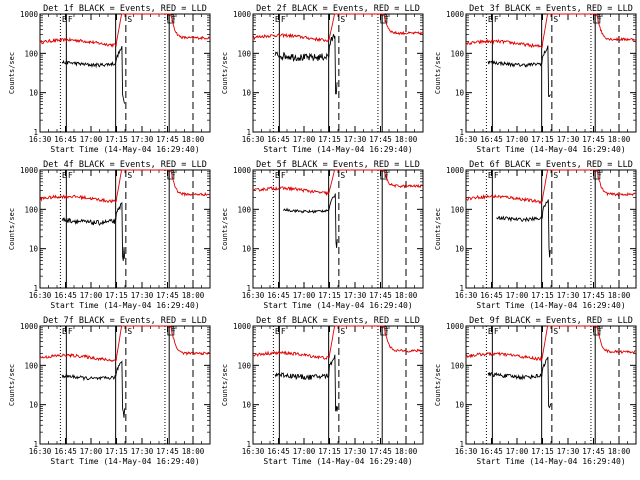  I want to click on panel-title: Det 2f BLACK = Events, RED = LLD, so click(338, 9).